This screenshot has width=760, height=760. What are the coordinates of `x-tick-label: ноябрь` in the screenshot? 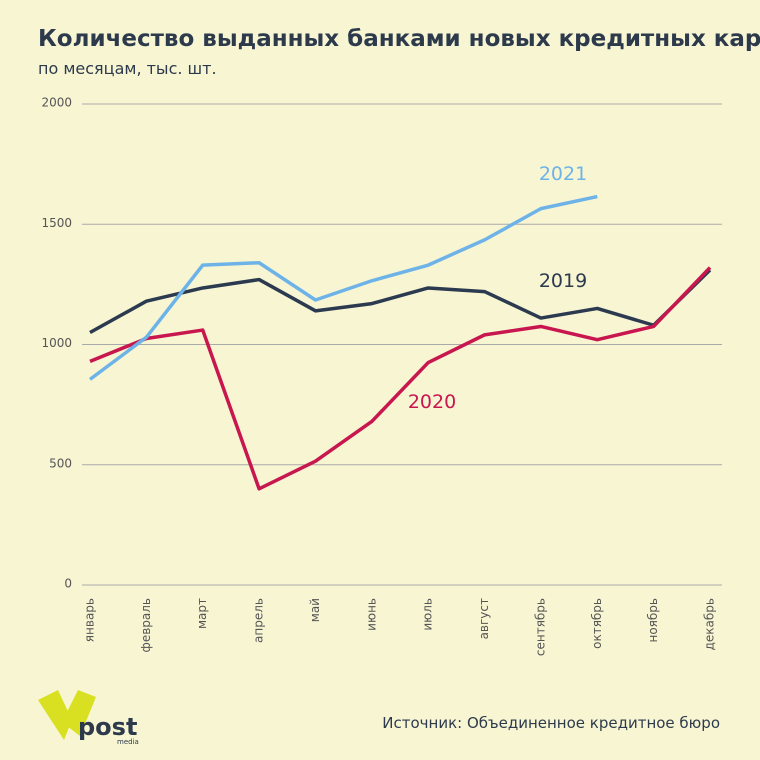 It's located at (653, 620).